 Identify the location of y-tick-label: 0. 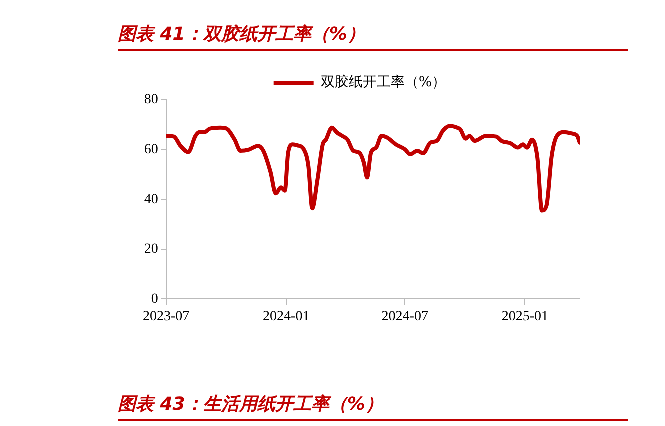
(154, 299).